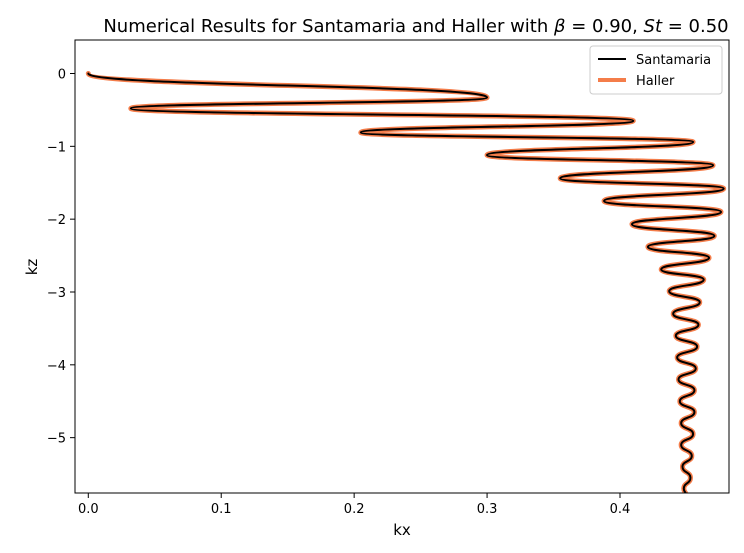 The width and height of the screenshot is (744, 553). What do you see at coordinates (695, 26) in the screenshot?
I see `title-st-value: = 0.50` at bounding box center [695, 26].